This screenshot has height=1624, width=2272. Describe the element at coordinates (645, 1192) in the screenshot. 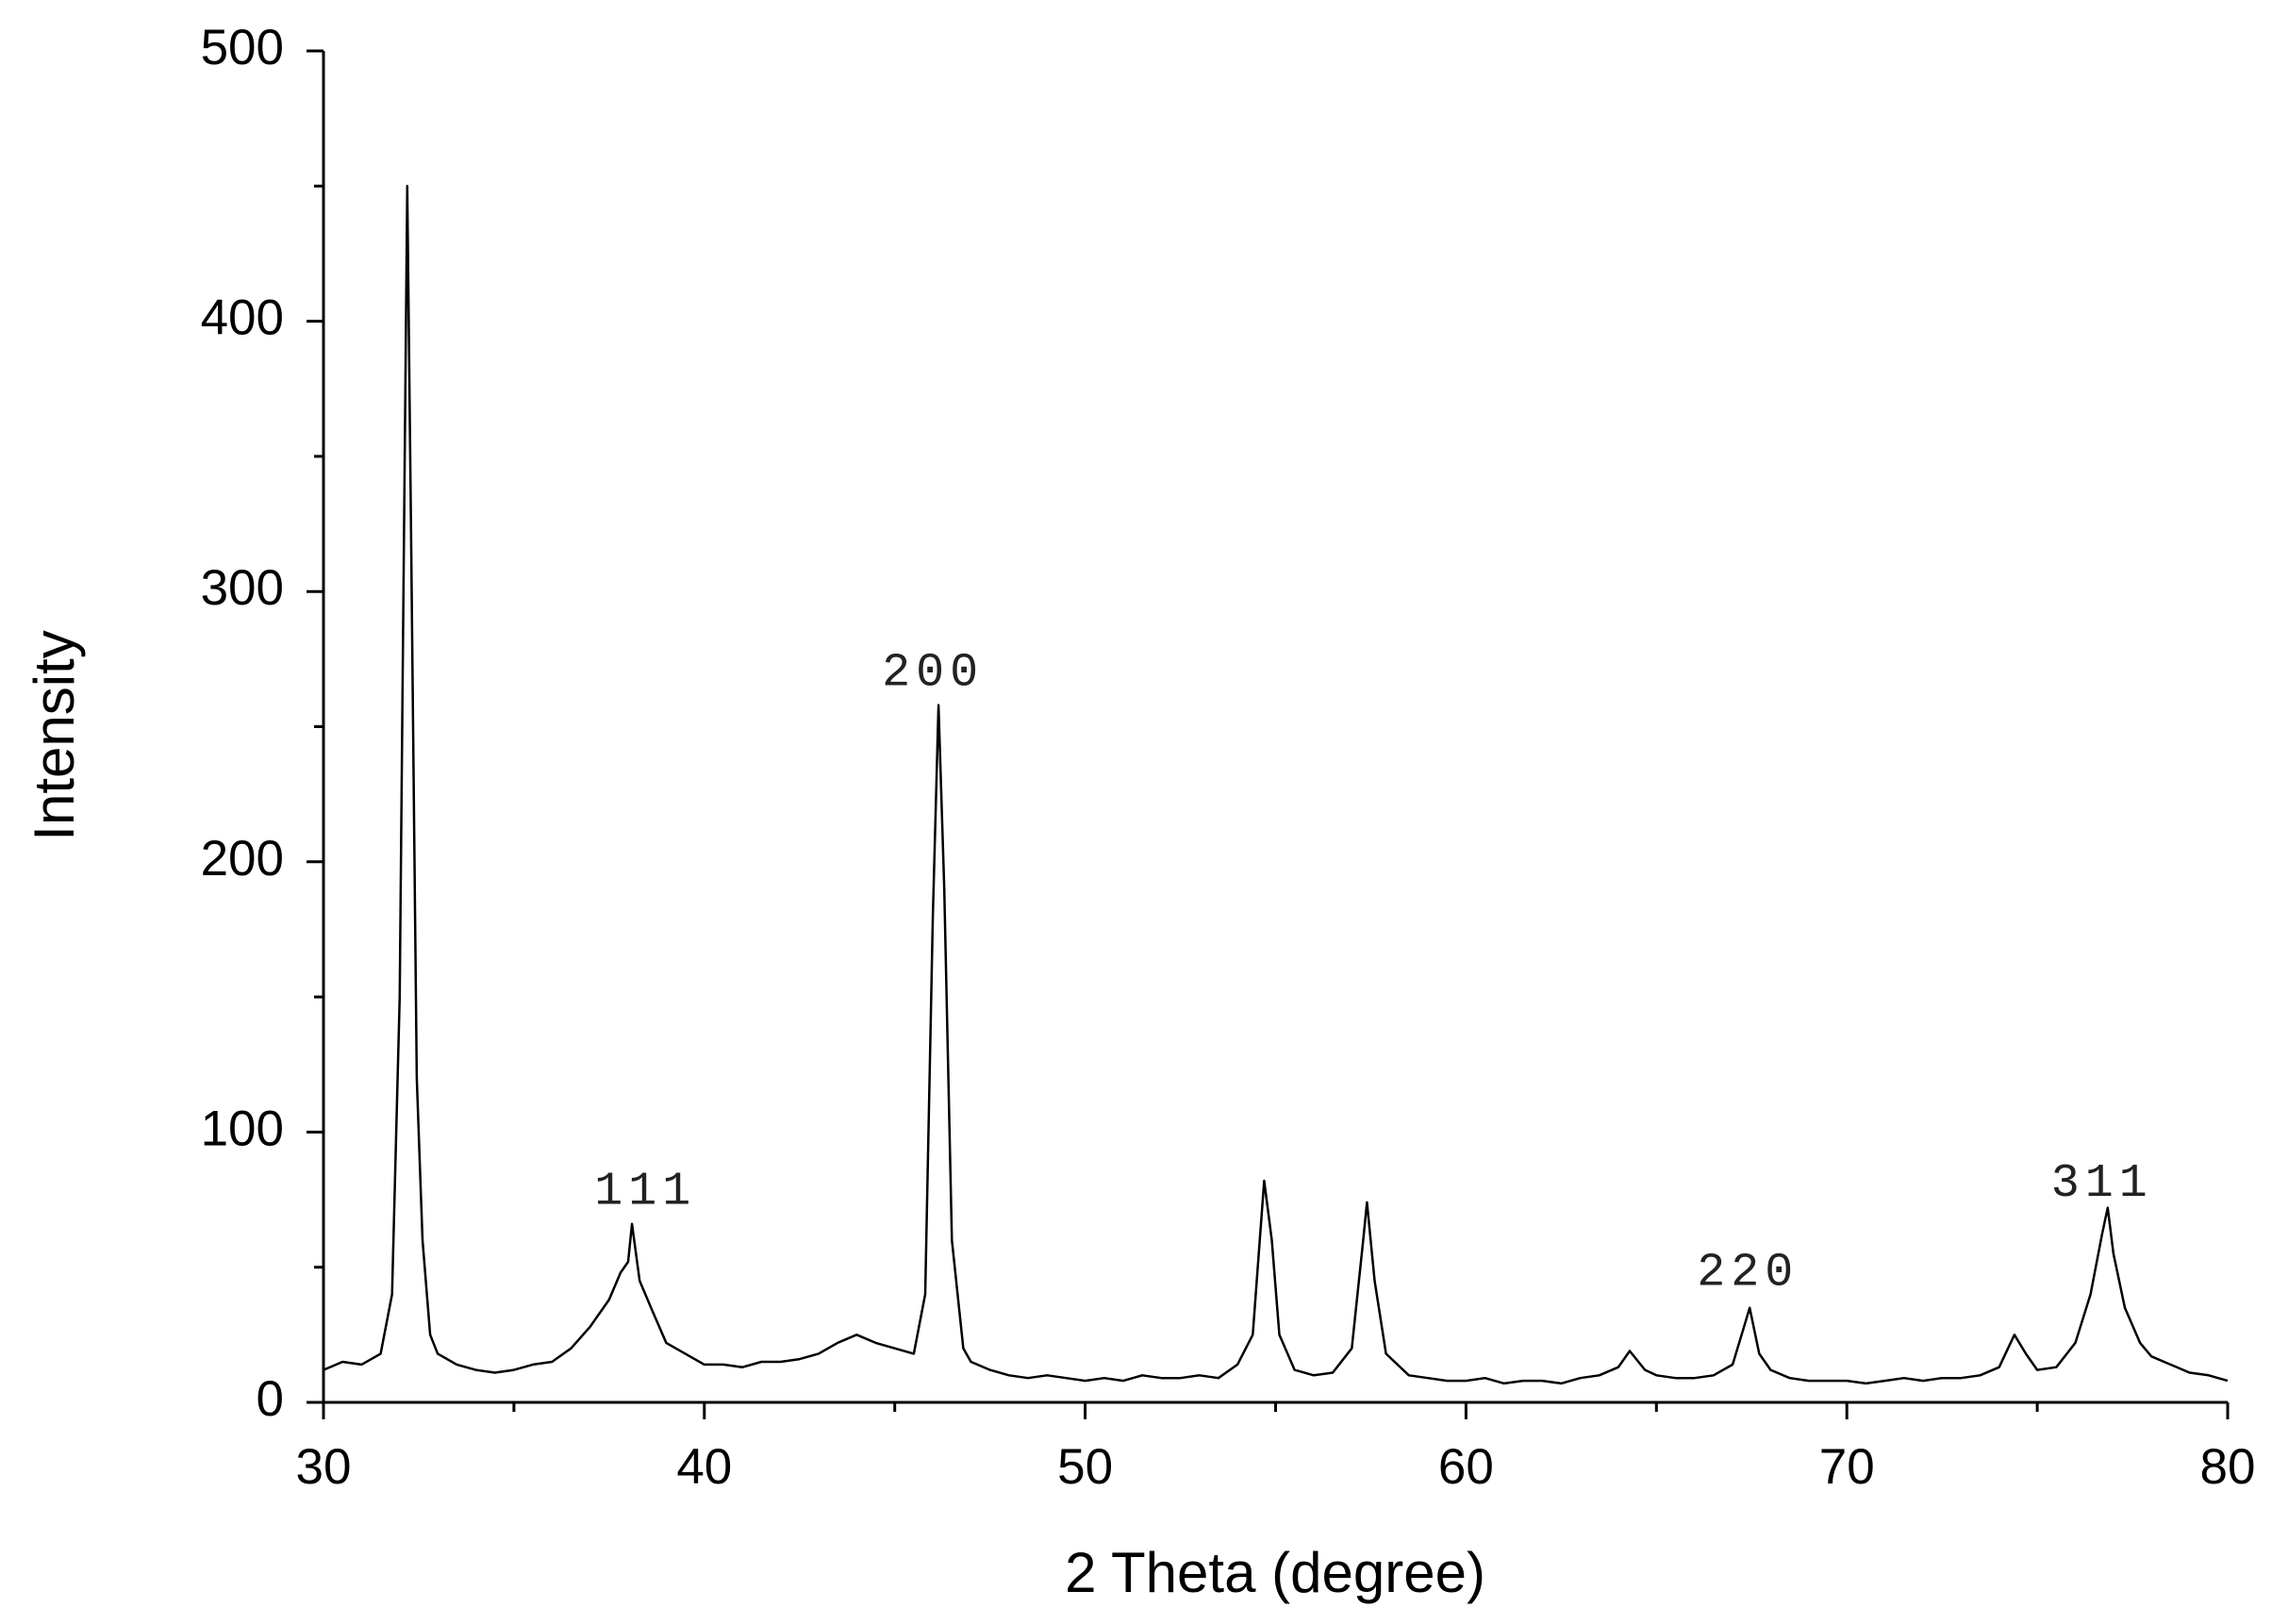

I see `peak-annotation: 111` at that location.